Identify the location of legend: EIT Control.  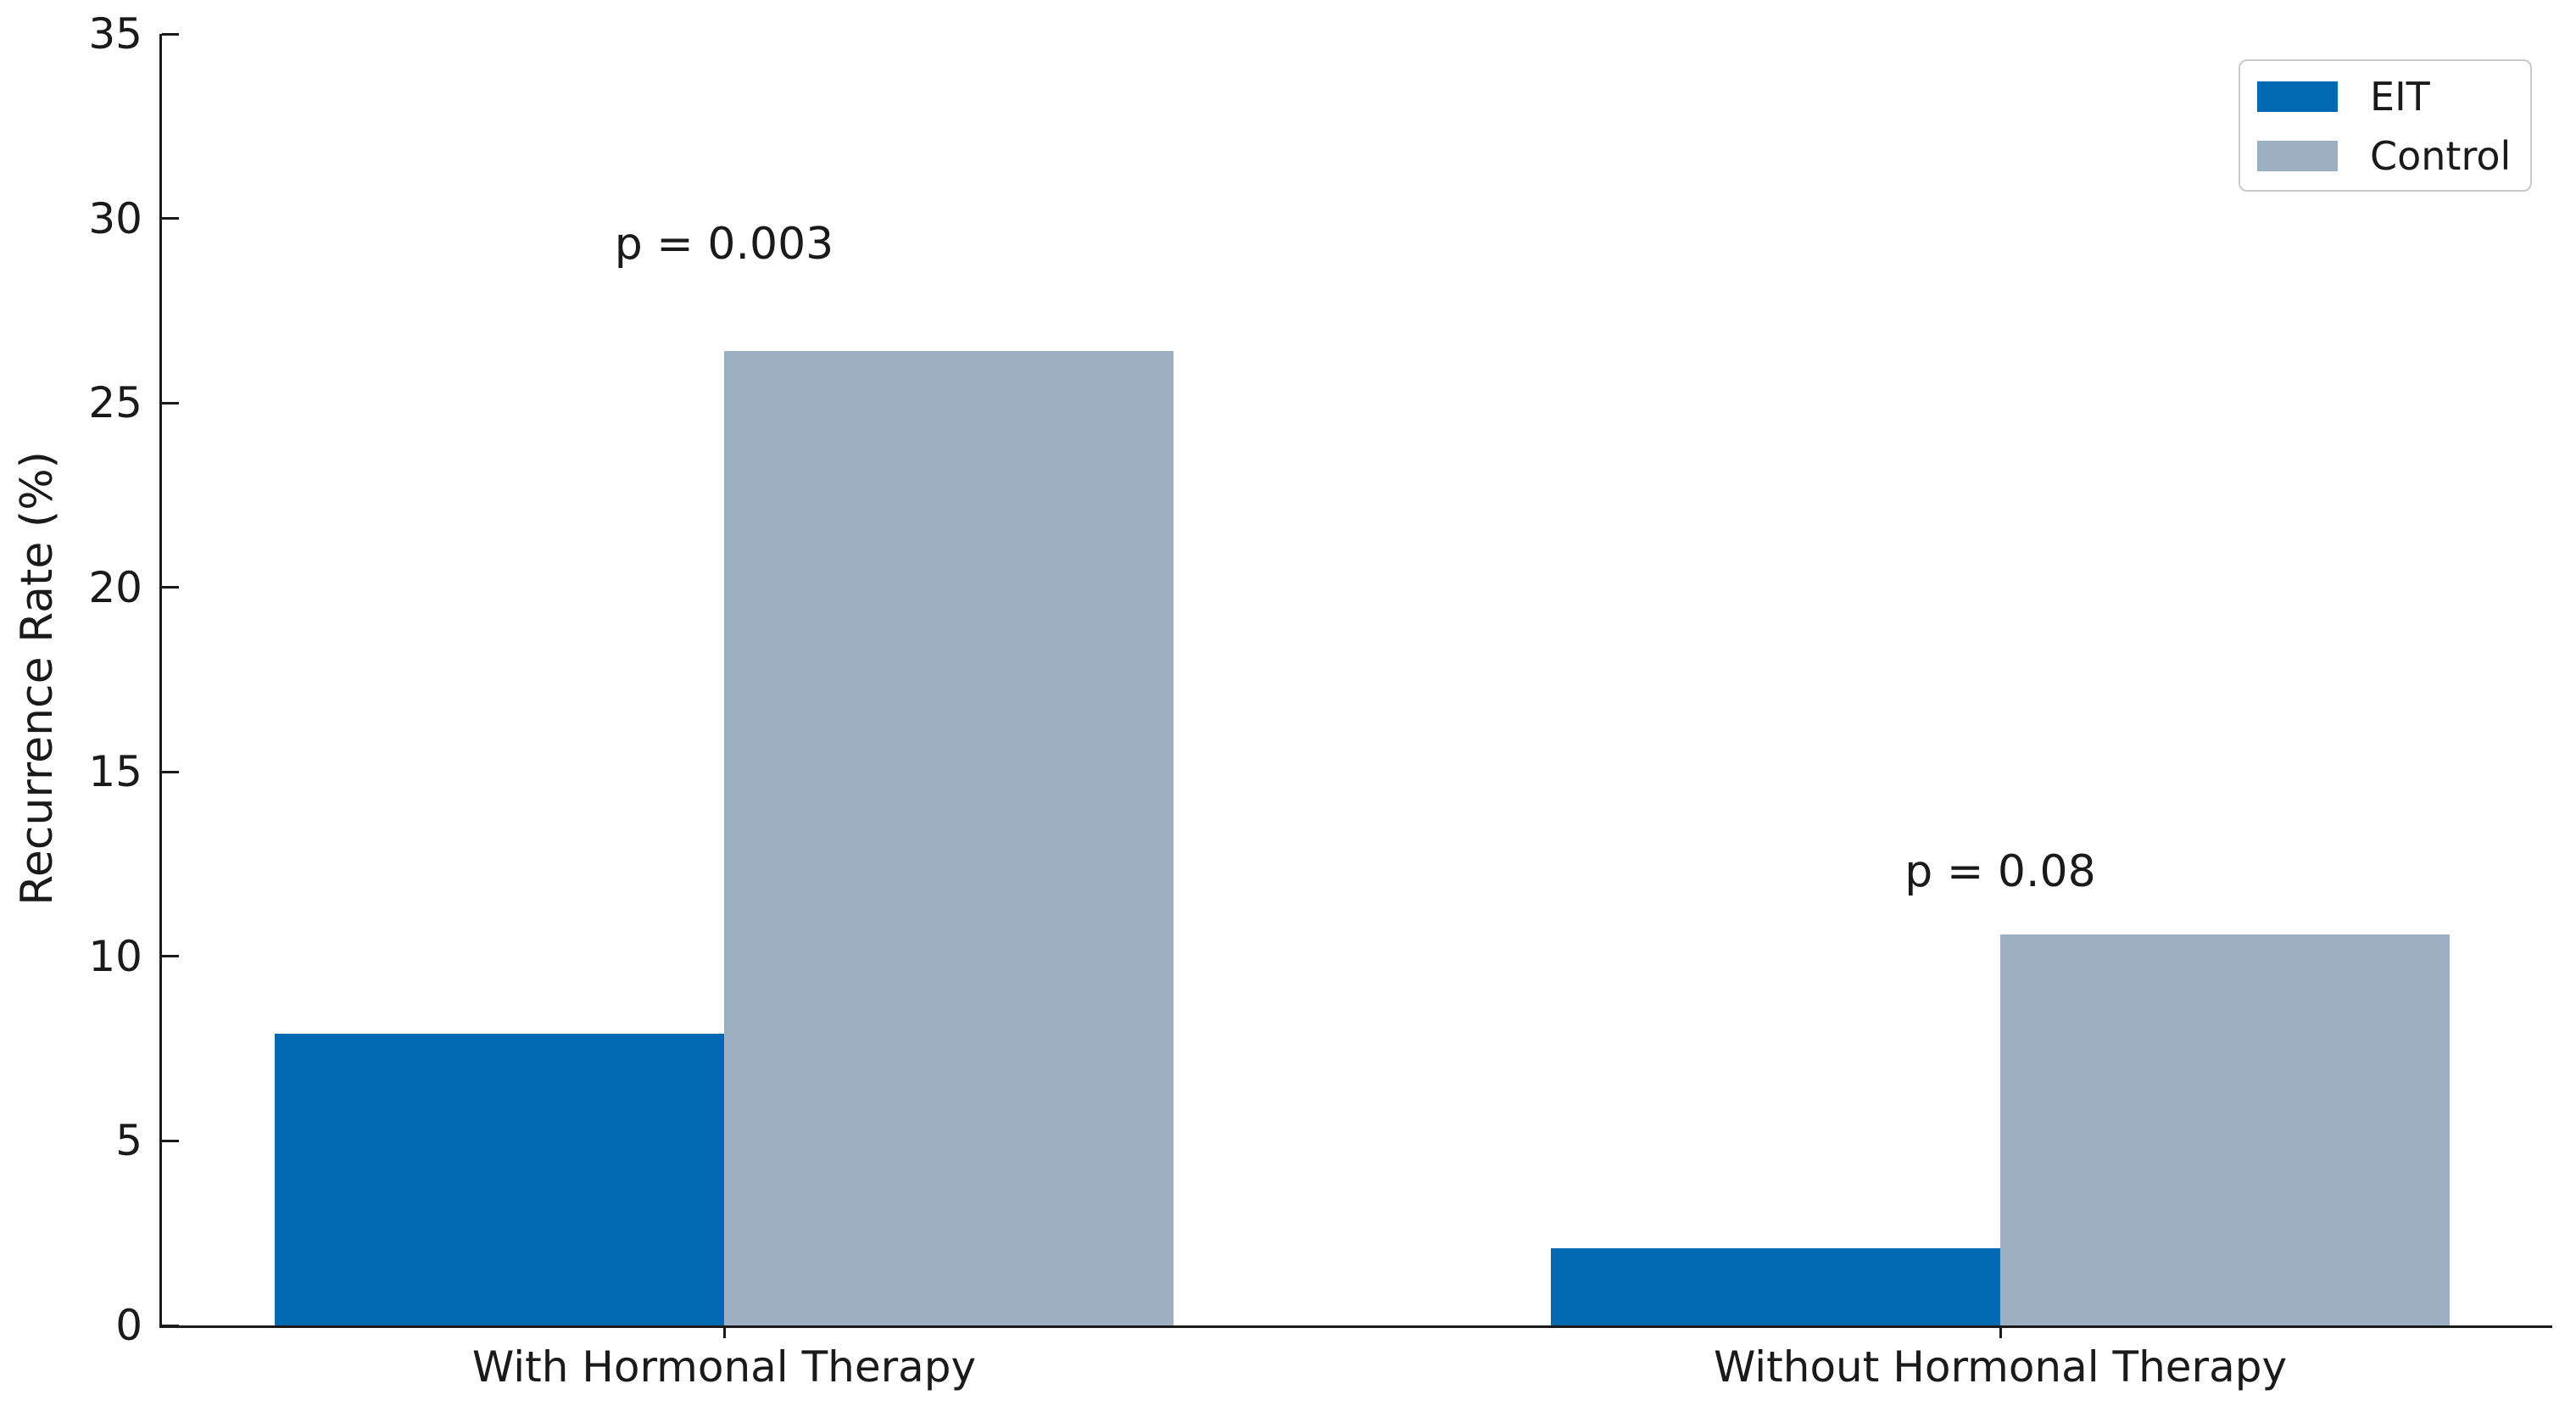
(2385, 125).